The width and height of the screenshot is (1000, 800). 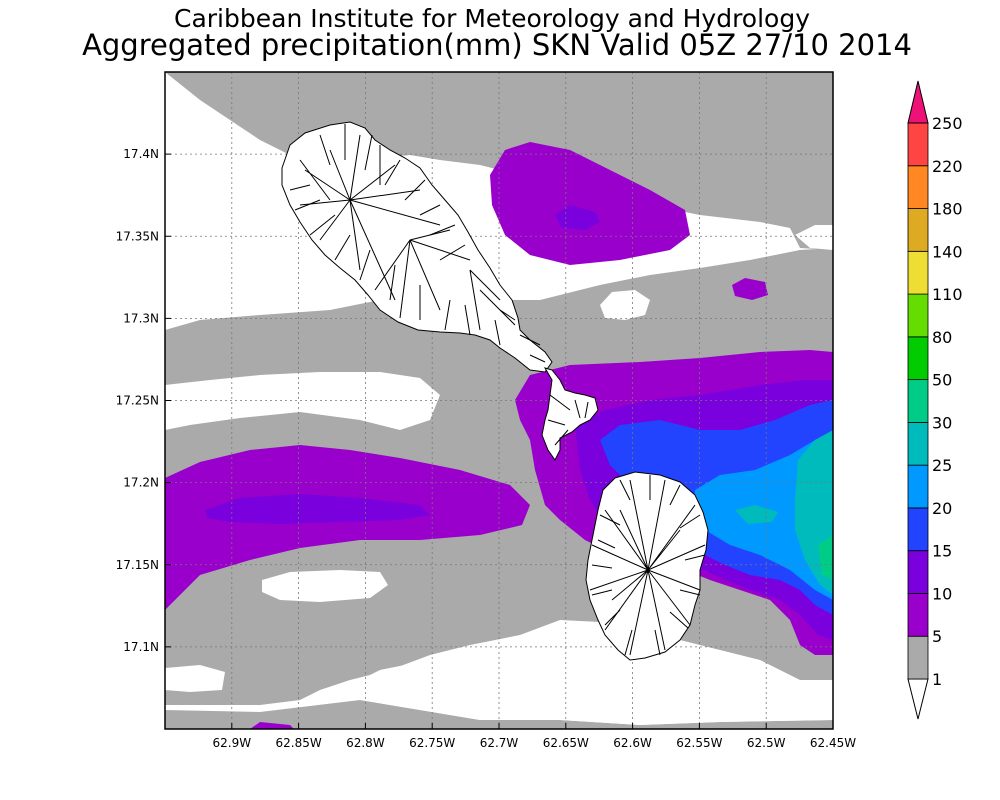 I want to click on colorbar-label: 80, so click(x=942, y=337).